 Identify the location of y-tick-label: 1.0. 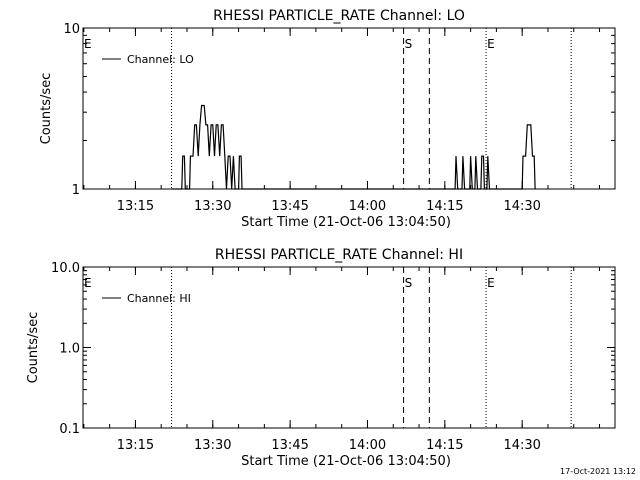
(69, 349).